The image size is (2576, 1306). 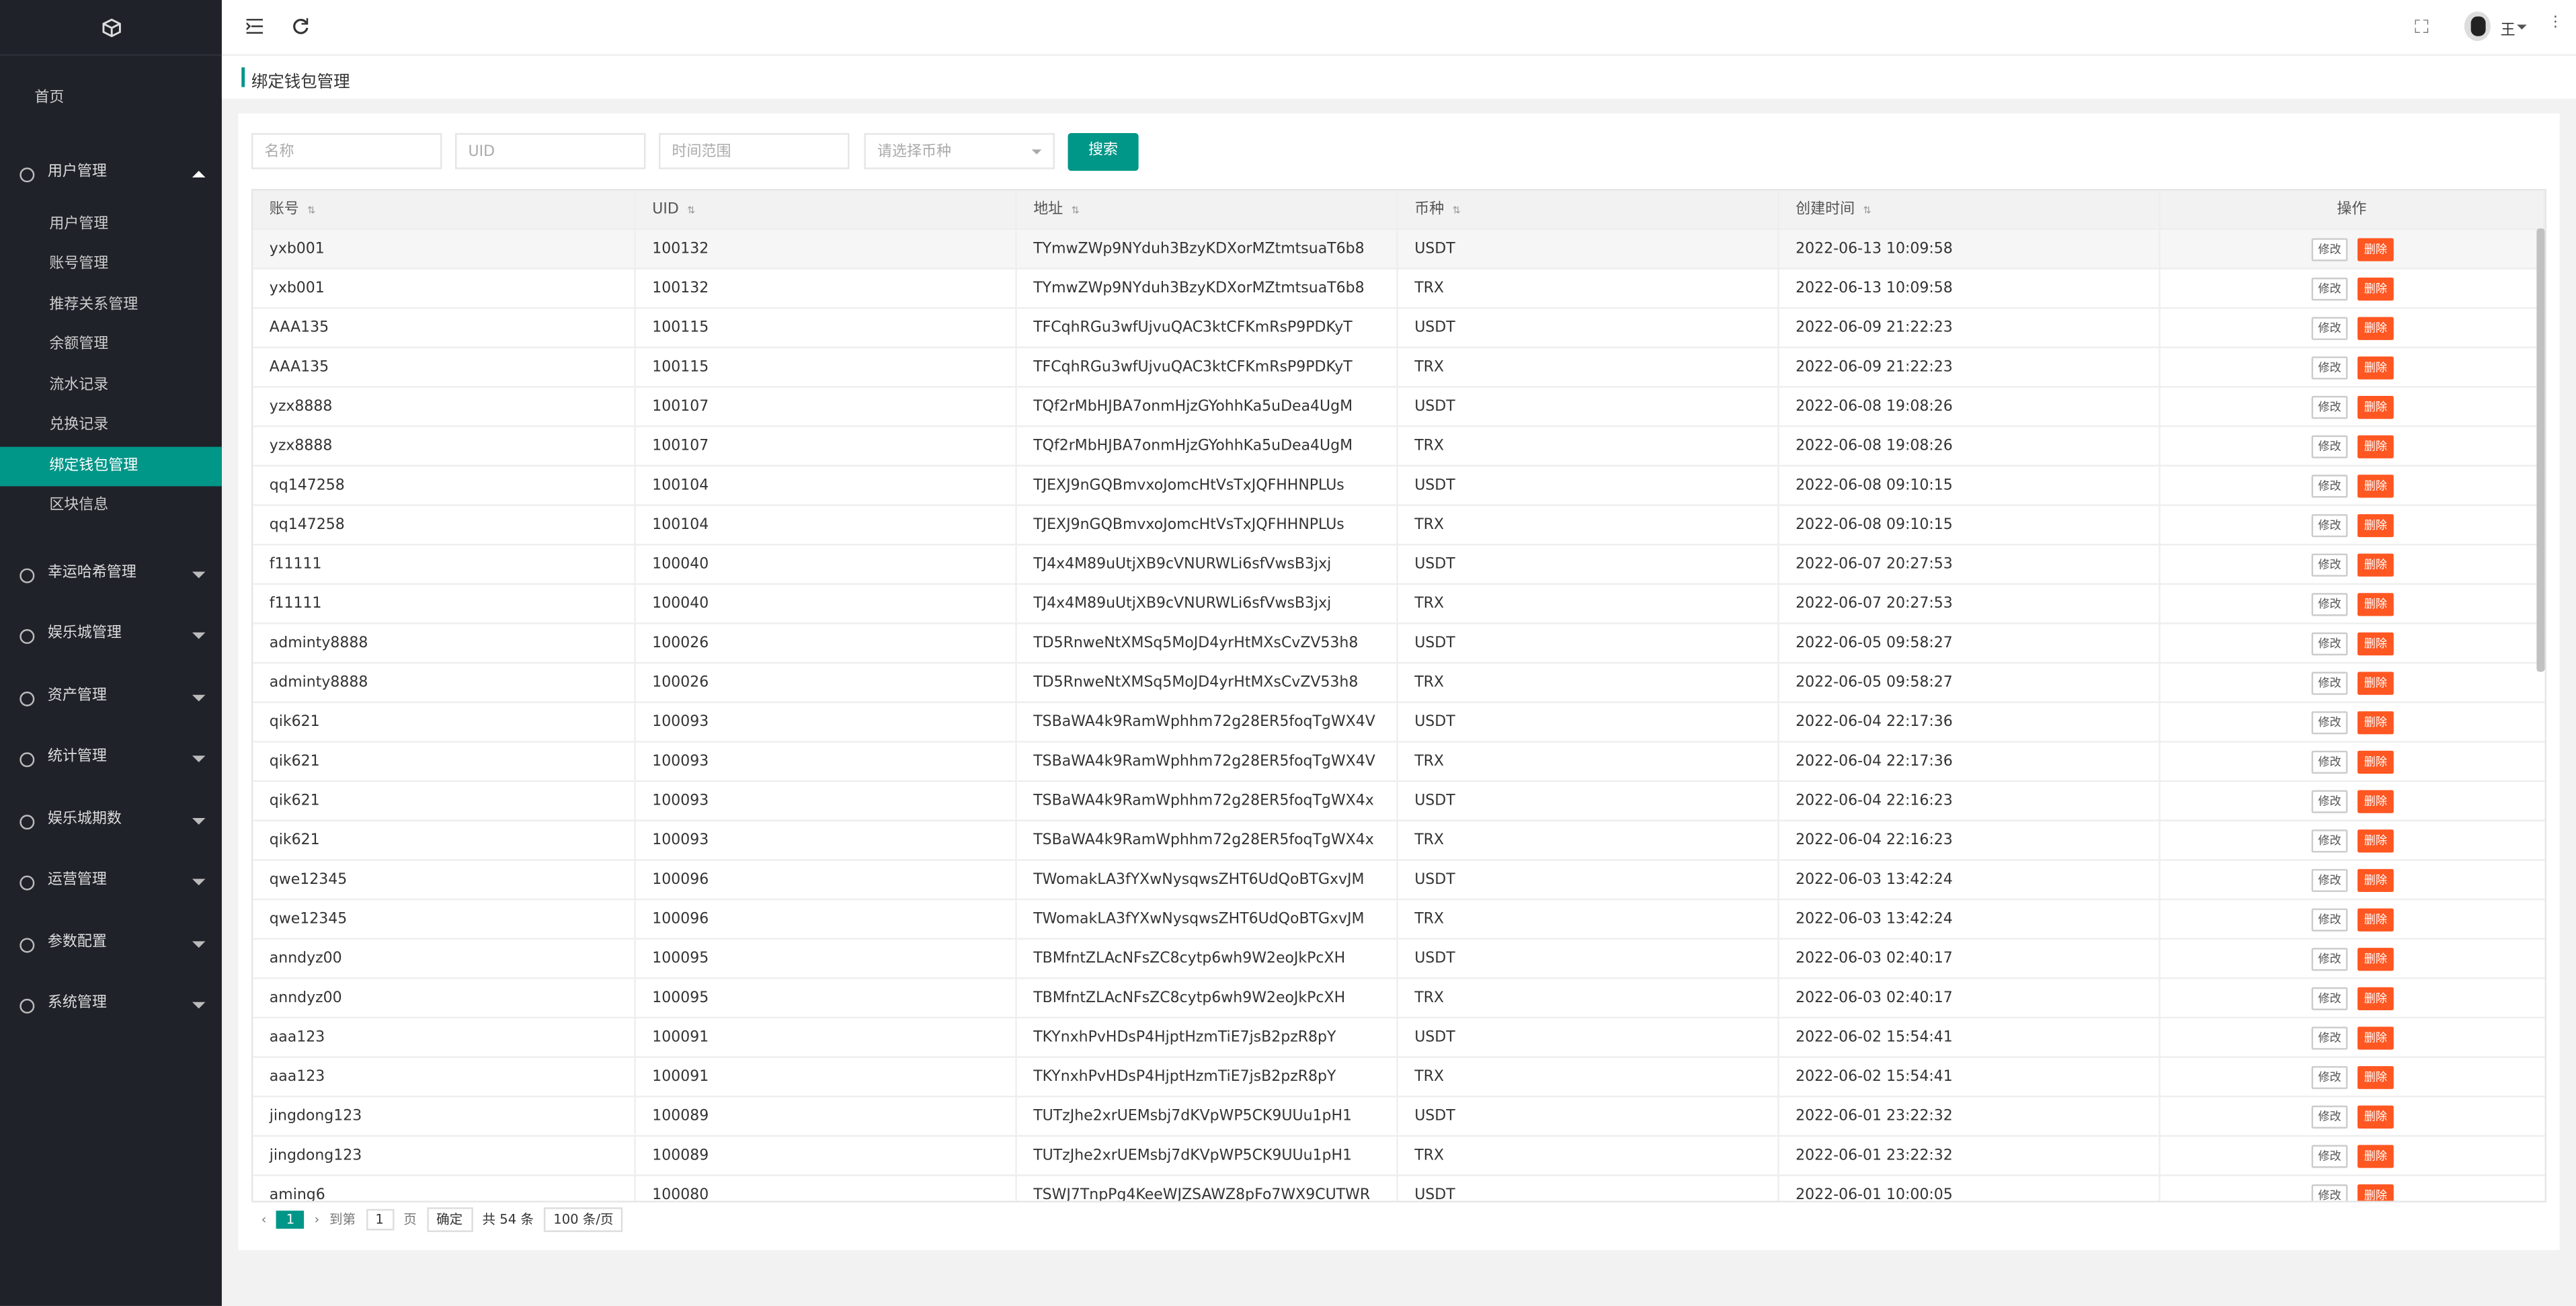 What do you see at coordinates (290, 1218) in the screenshot?
I see `current-page: 1` at bounding box center [290, 1218].